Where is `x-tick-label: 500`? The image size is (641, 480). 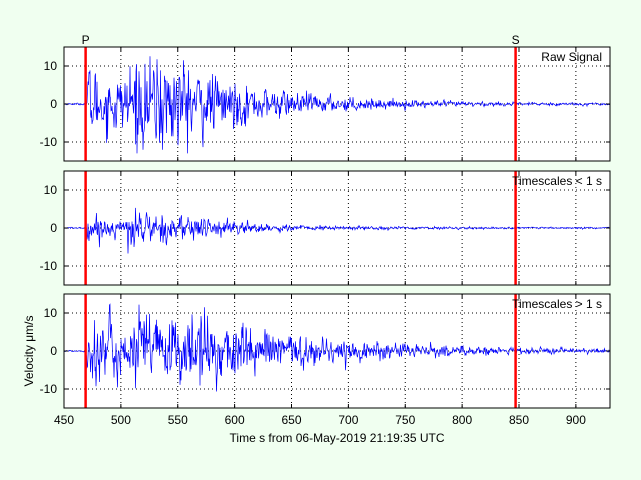
x-tick-label: 500 is located at coordinates (121, 420).